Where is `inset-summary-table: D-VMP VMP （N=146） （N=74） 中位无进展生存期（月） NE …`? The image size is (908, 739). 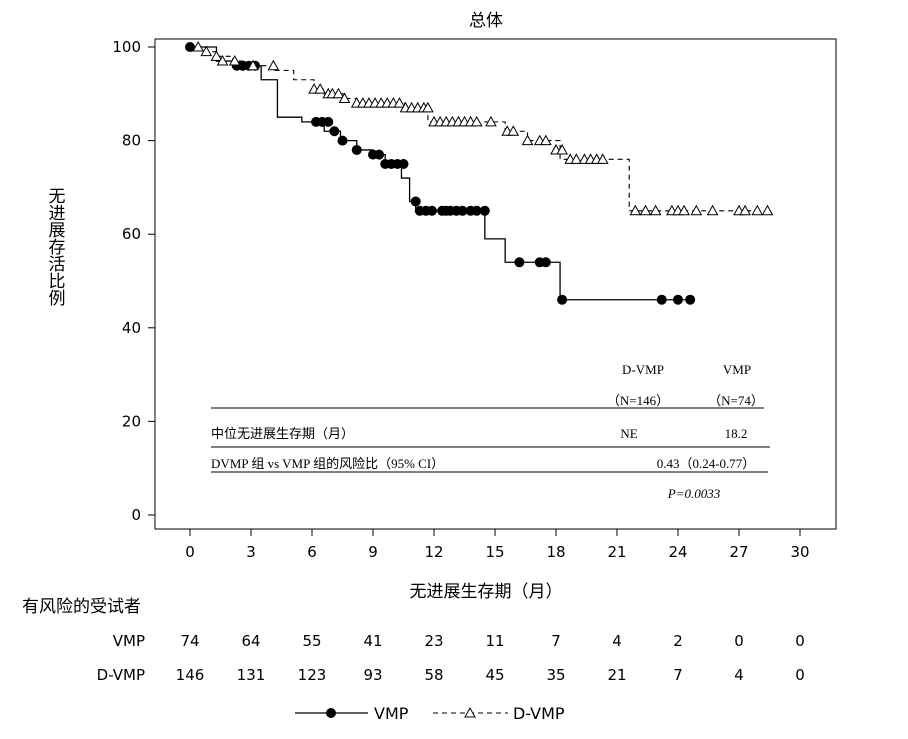
inset-summary-table: D-VMP VMP （N=146） （N=74） 中位无进展生存期（月） NE … is located at coordinates (490, 431).